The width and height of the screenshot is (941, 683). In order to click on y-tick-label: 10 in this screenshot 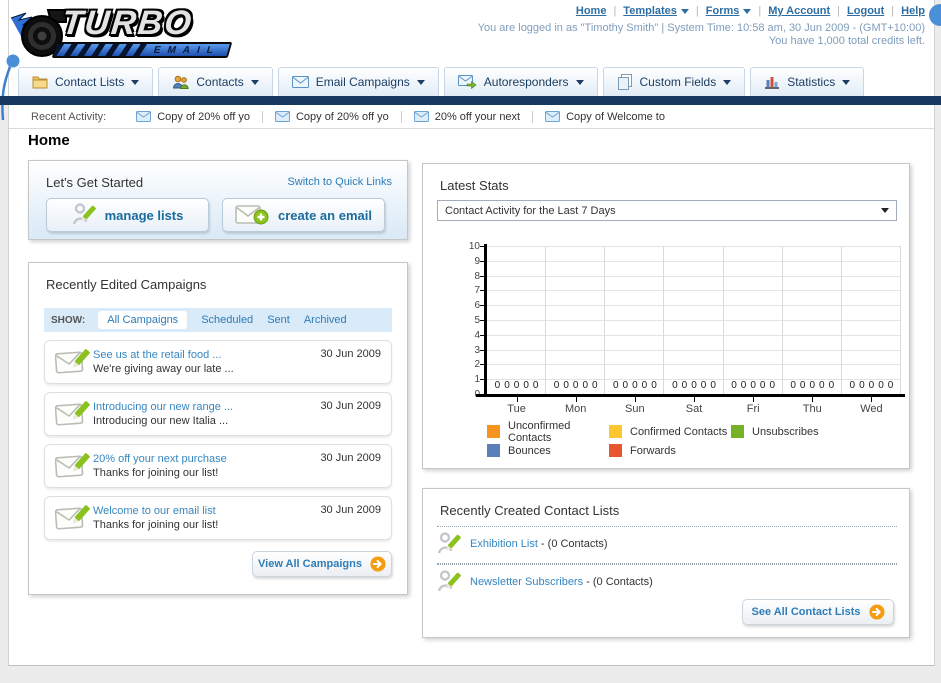, I will do `click(474, 246)`.